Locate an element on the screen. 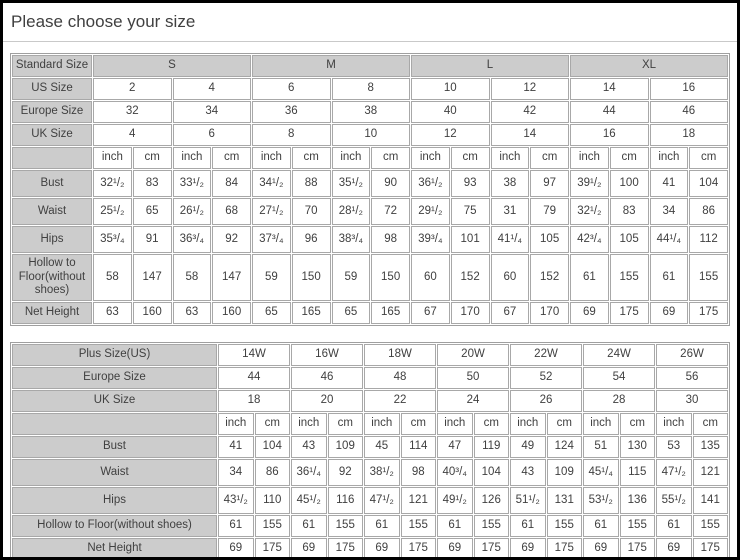 This screenshot has width=740, height=560. row-label-cell: UK Size is located at coordinates (52, 135).